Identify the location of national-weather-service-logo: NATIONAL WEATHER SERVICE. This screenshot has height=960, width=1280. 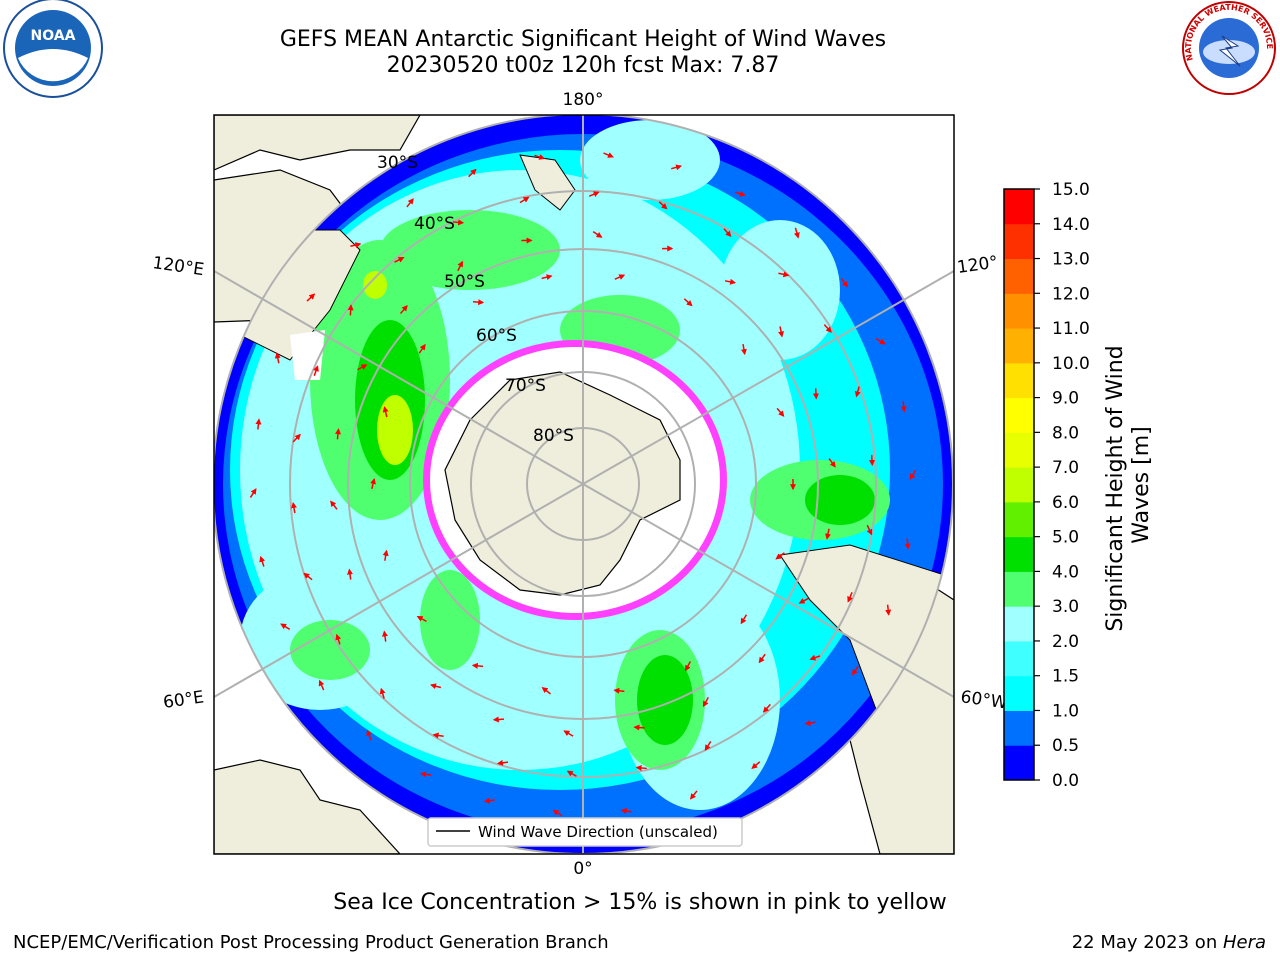
(1229, 48).